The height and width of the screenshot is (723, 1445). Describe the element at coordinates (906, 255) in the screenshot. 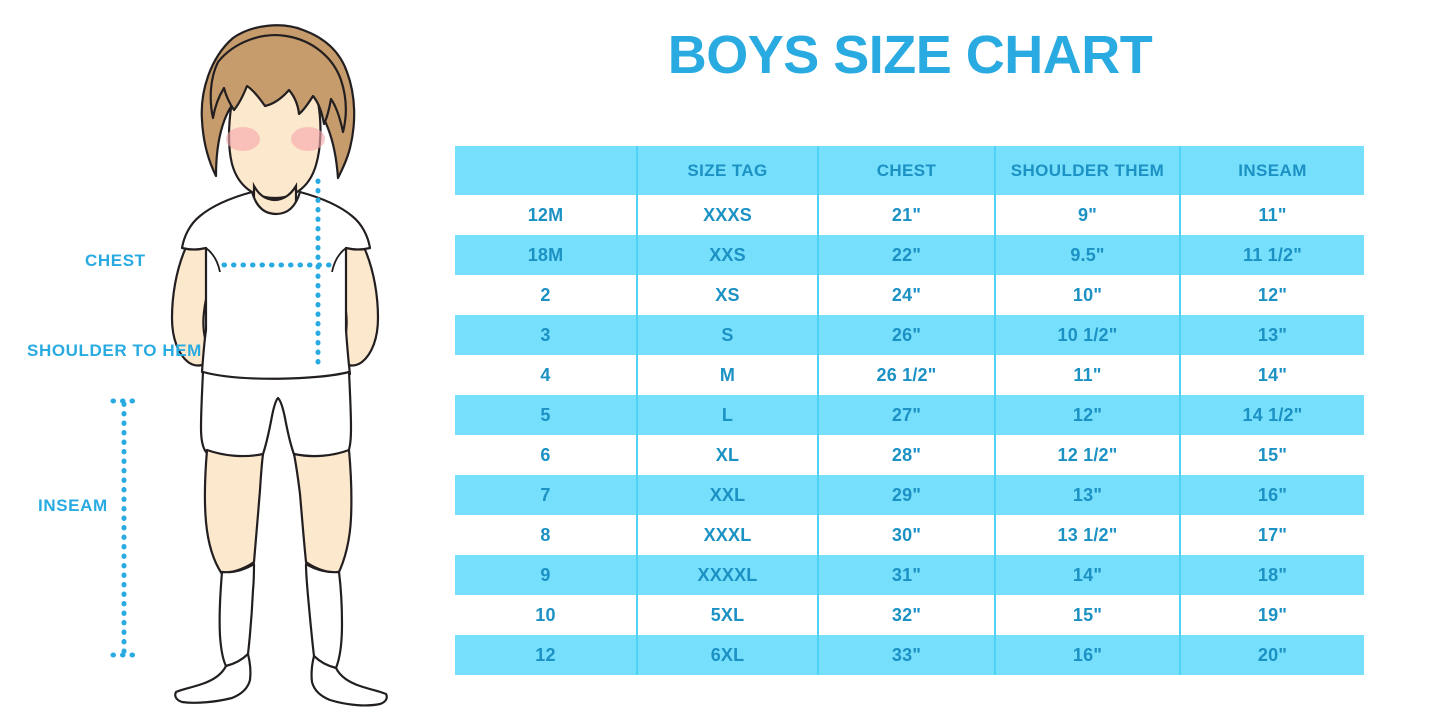

I see `cell-chest: 22"` at that location.